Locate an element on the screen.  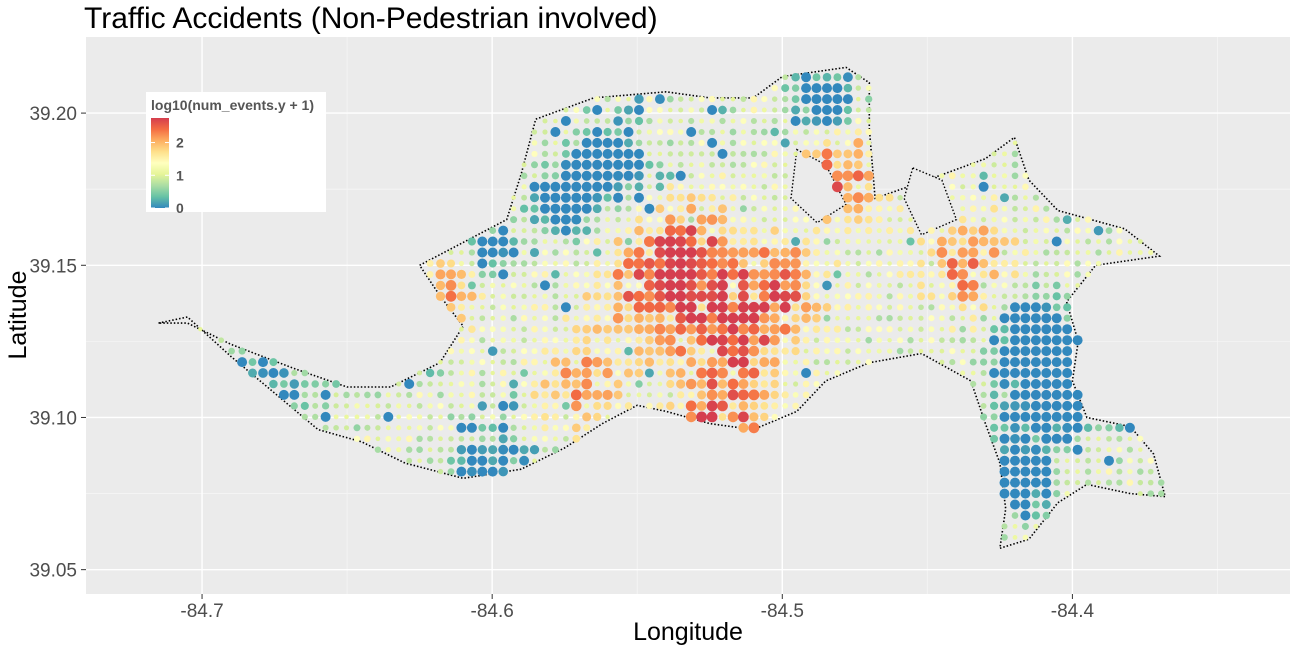
x-tick-label: -84.5 is located at coordinates (782, 611).